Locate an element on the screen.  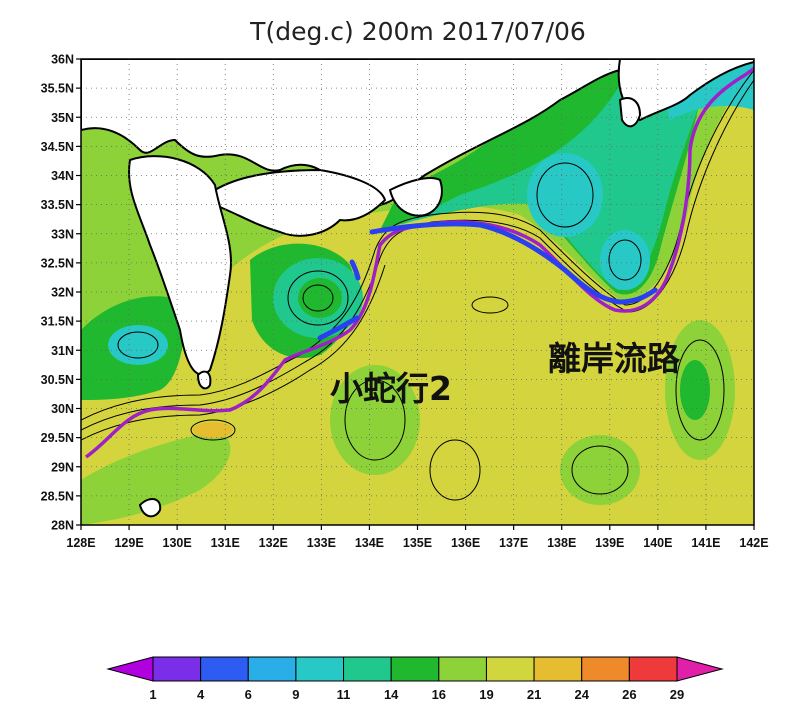
colorbar-label: 4 is located at coordinates (201, 694).